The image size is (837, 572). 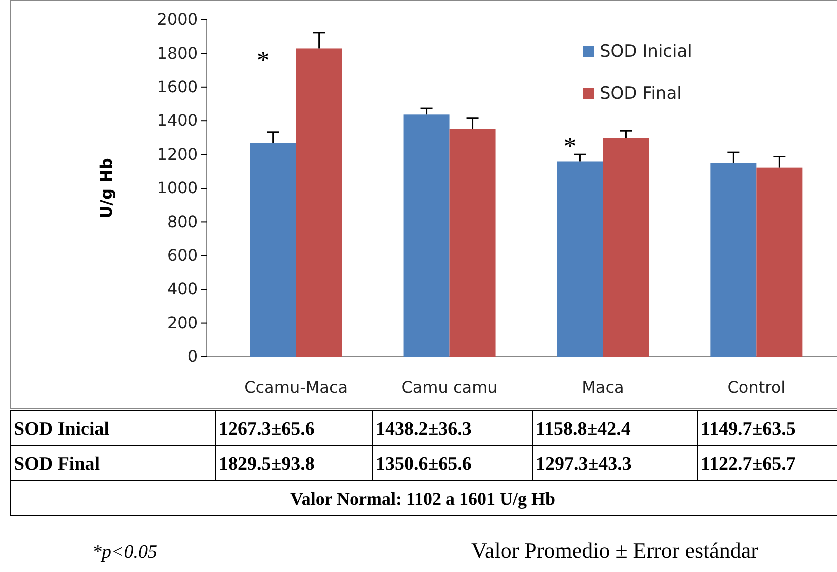 I want to click on y-tick-label: 0, so click(x=193, y=356).